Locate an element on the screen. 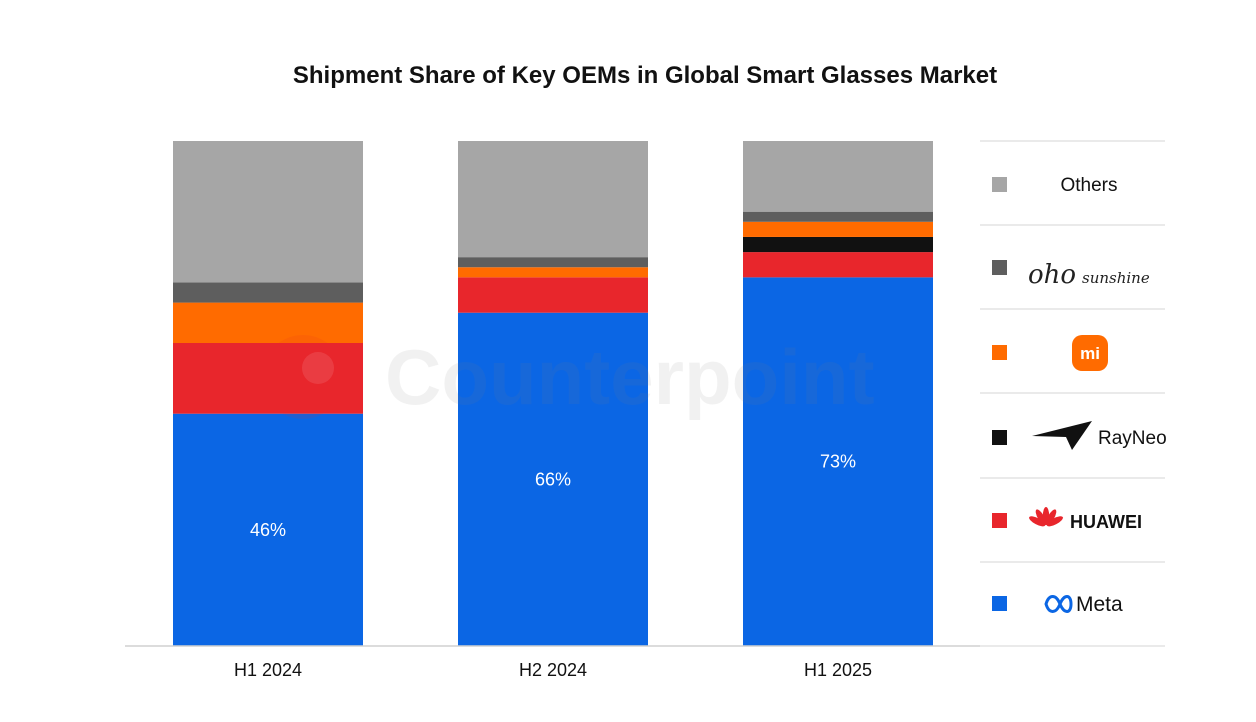 The width and height of the screenshot is (1256, 722). legend-label-rayneo: RayNeo is located at coordinates (1132, 438).